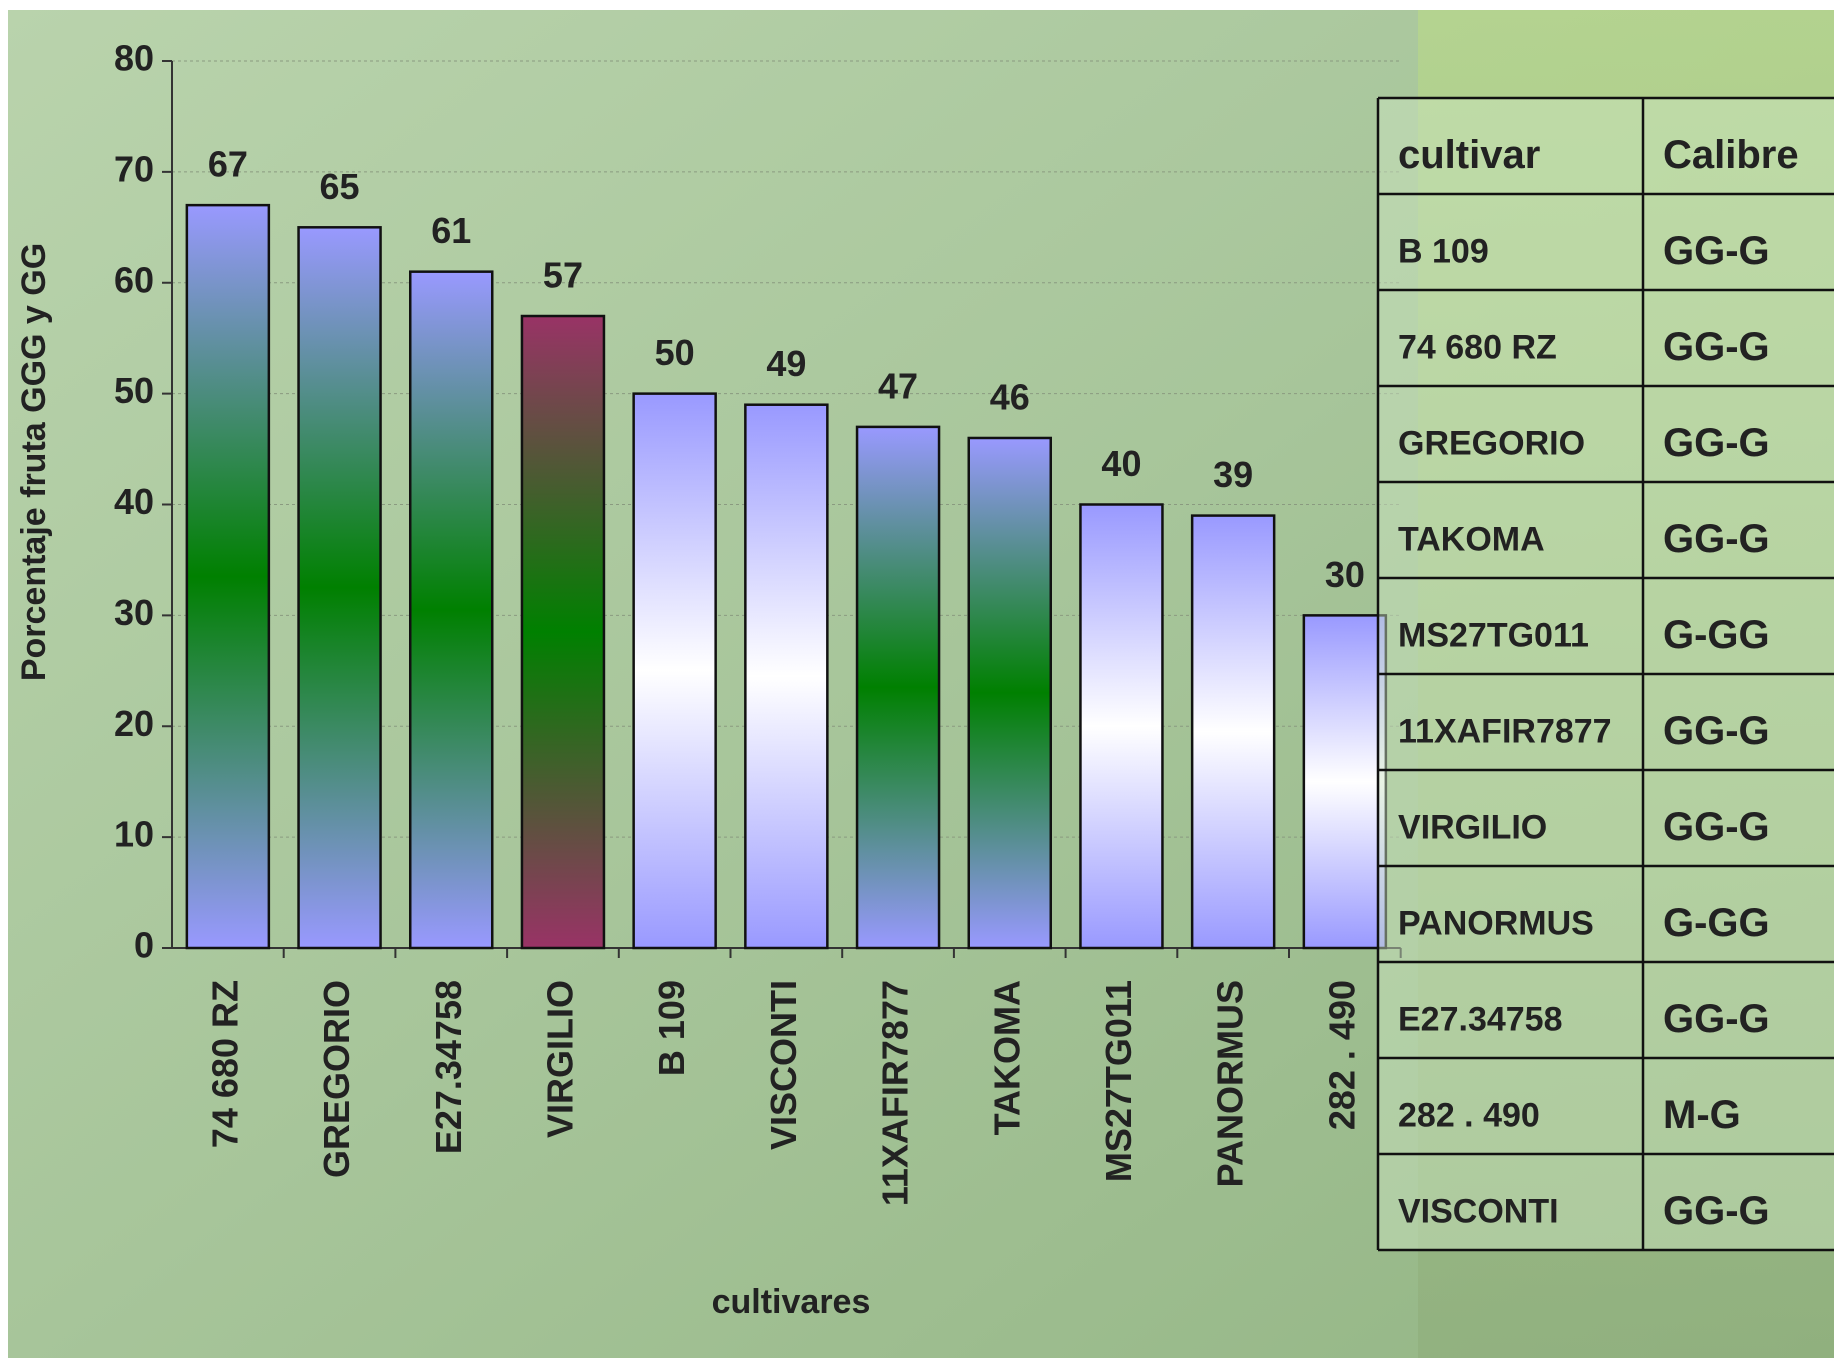 The height and width of the screenshot is (1363, 1834). What do you see at coordinates (671, 1028) in the screenshot?
I see `x-tick-label: B 109` at bounding box center [671, 1028].